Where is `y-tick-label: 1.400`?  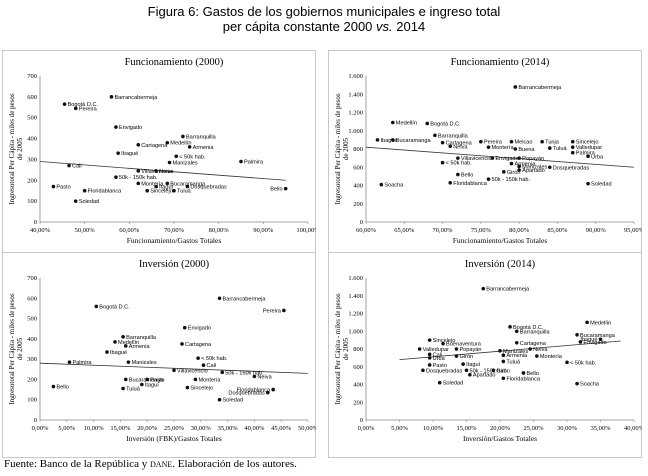
y-tick-label: 1.400 is located at coordinates (355, 296).